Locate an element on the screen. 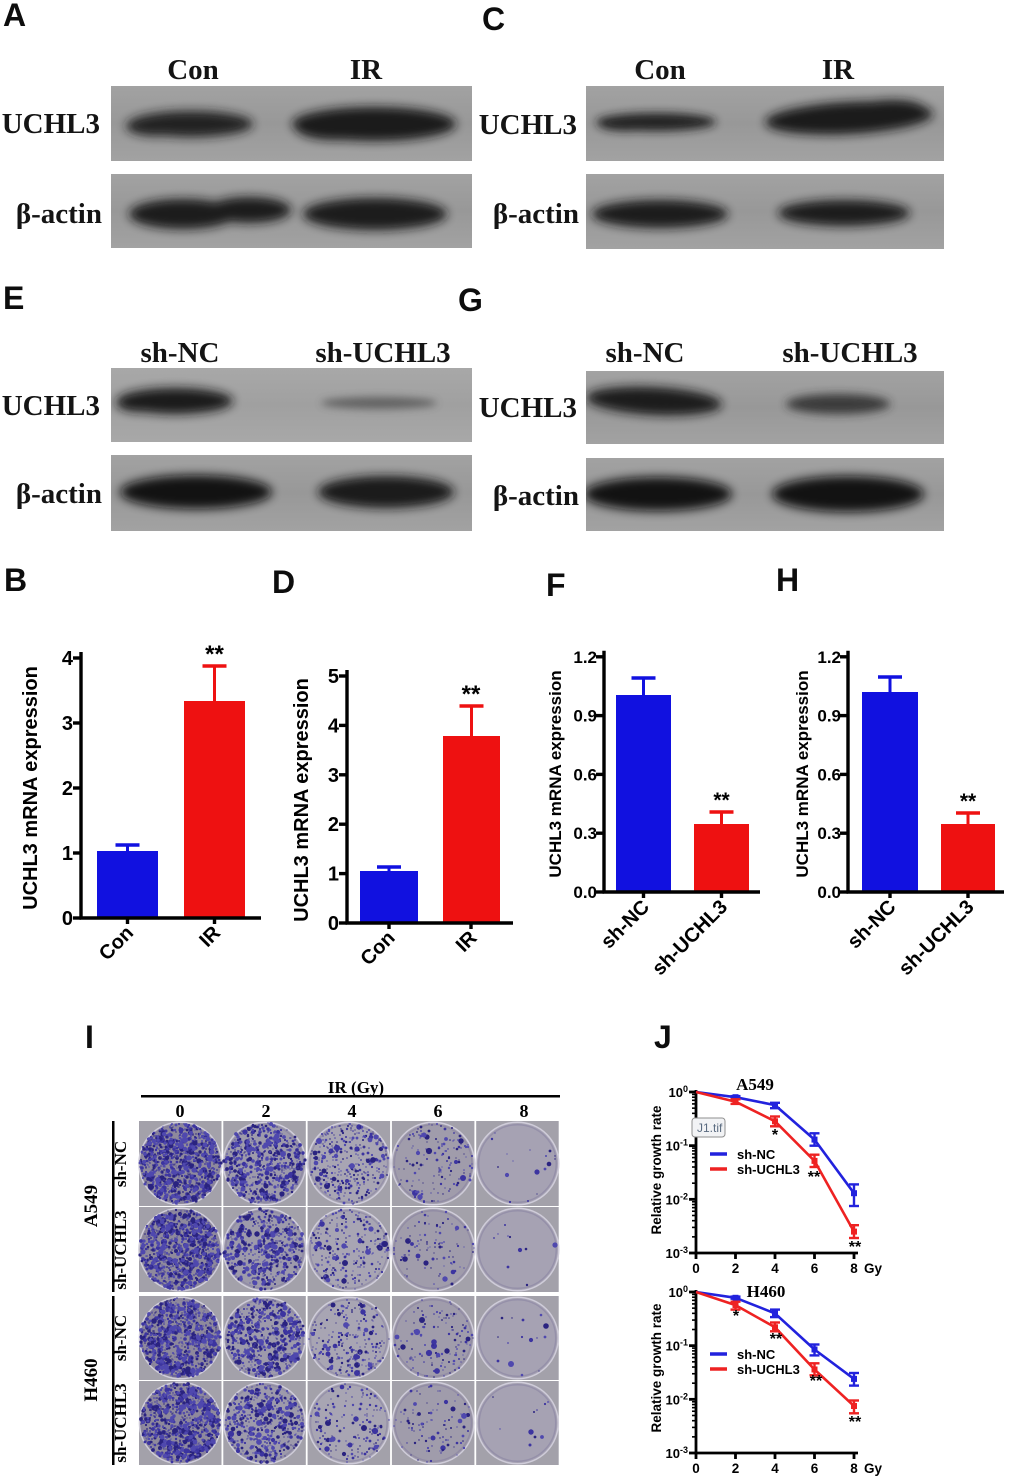 The image size is (1020, 1479). svg-text: H460 is located at coordinates (91, 1379).